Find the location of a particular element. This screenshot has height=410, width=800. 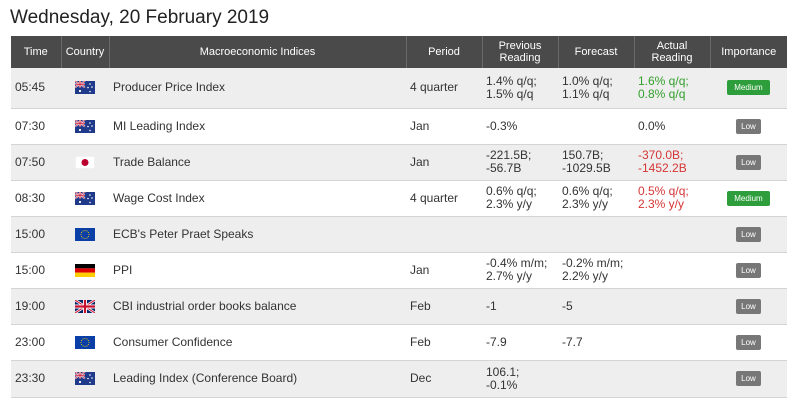

period-cell: Dec is located at coordinates (444, 379).